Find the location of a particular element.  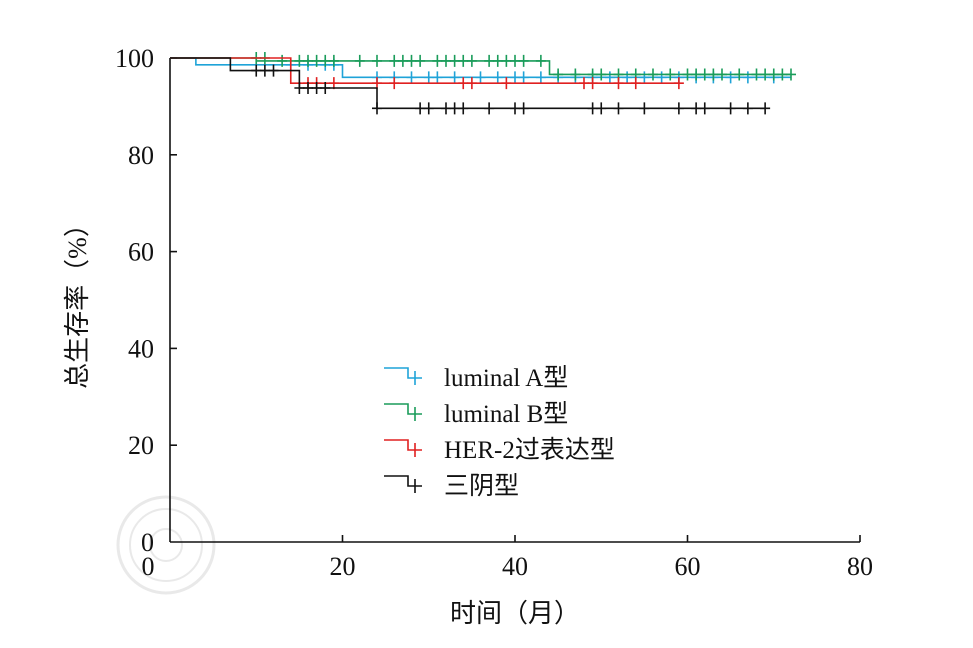

x-tick-label: 60 is located at coordinates (688, 566).